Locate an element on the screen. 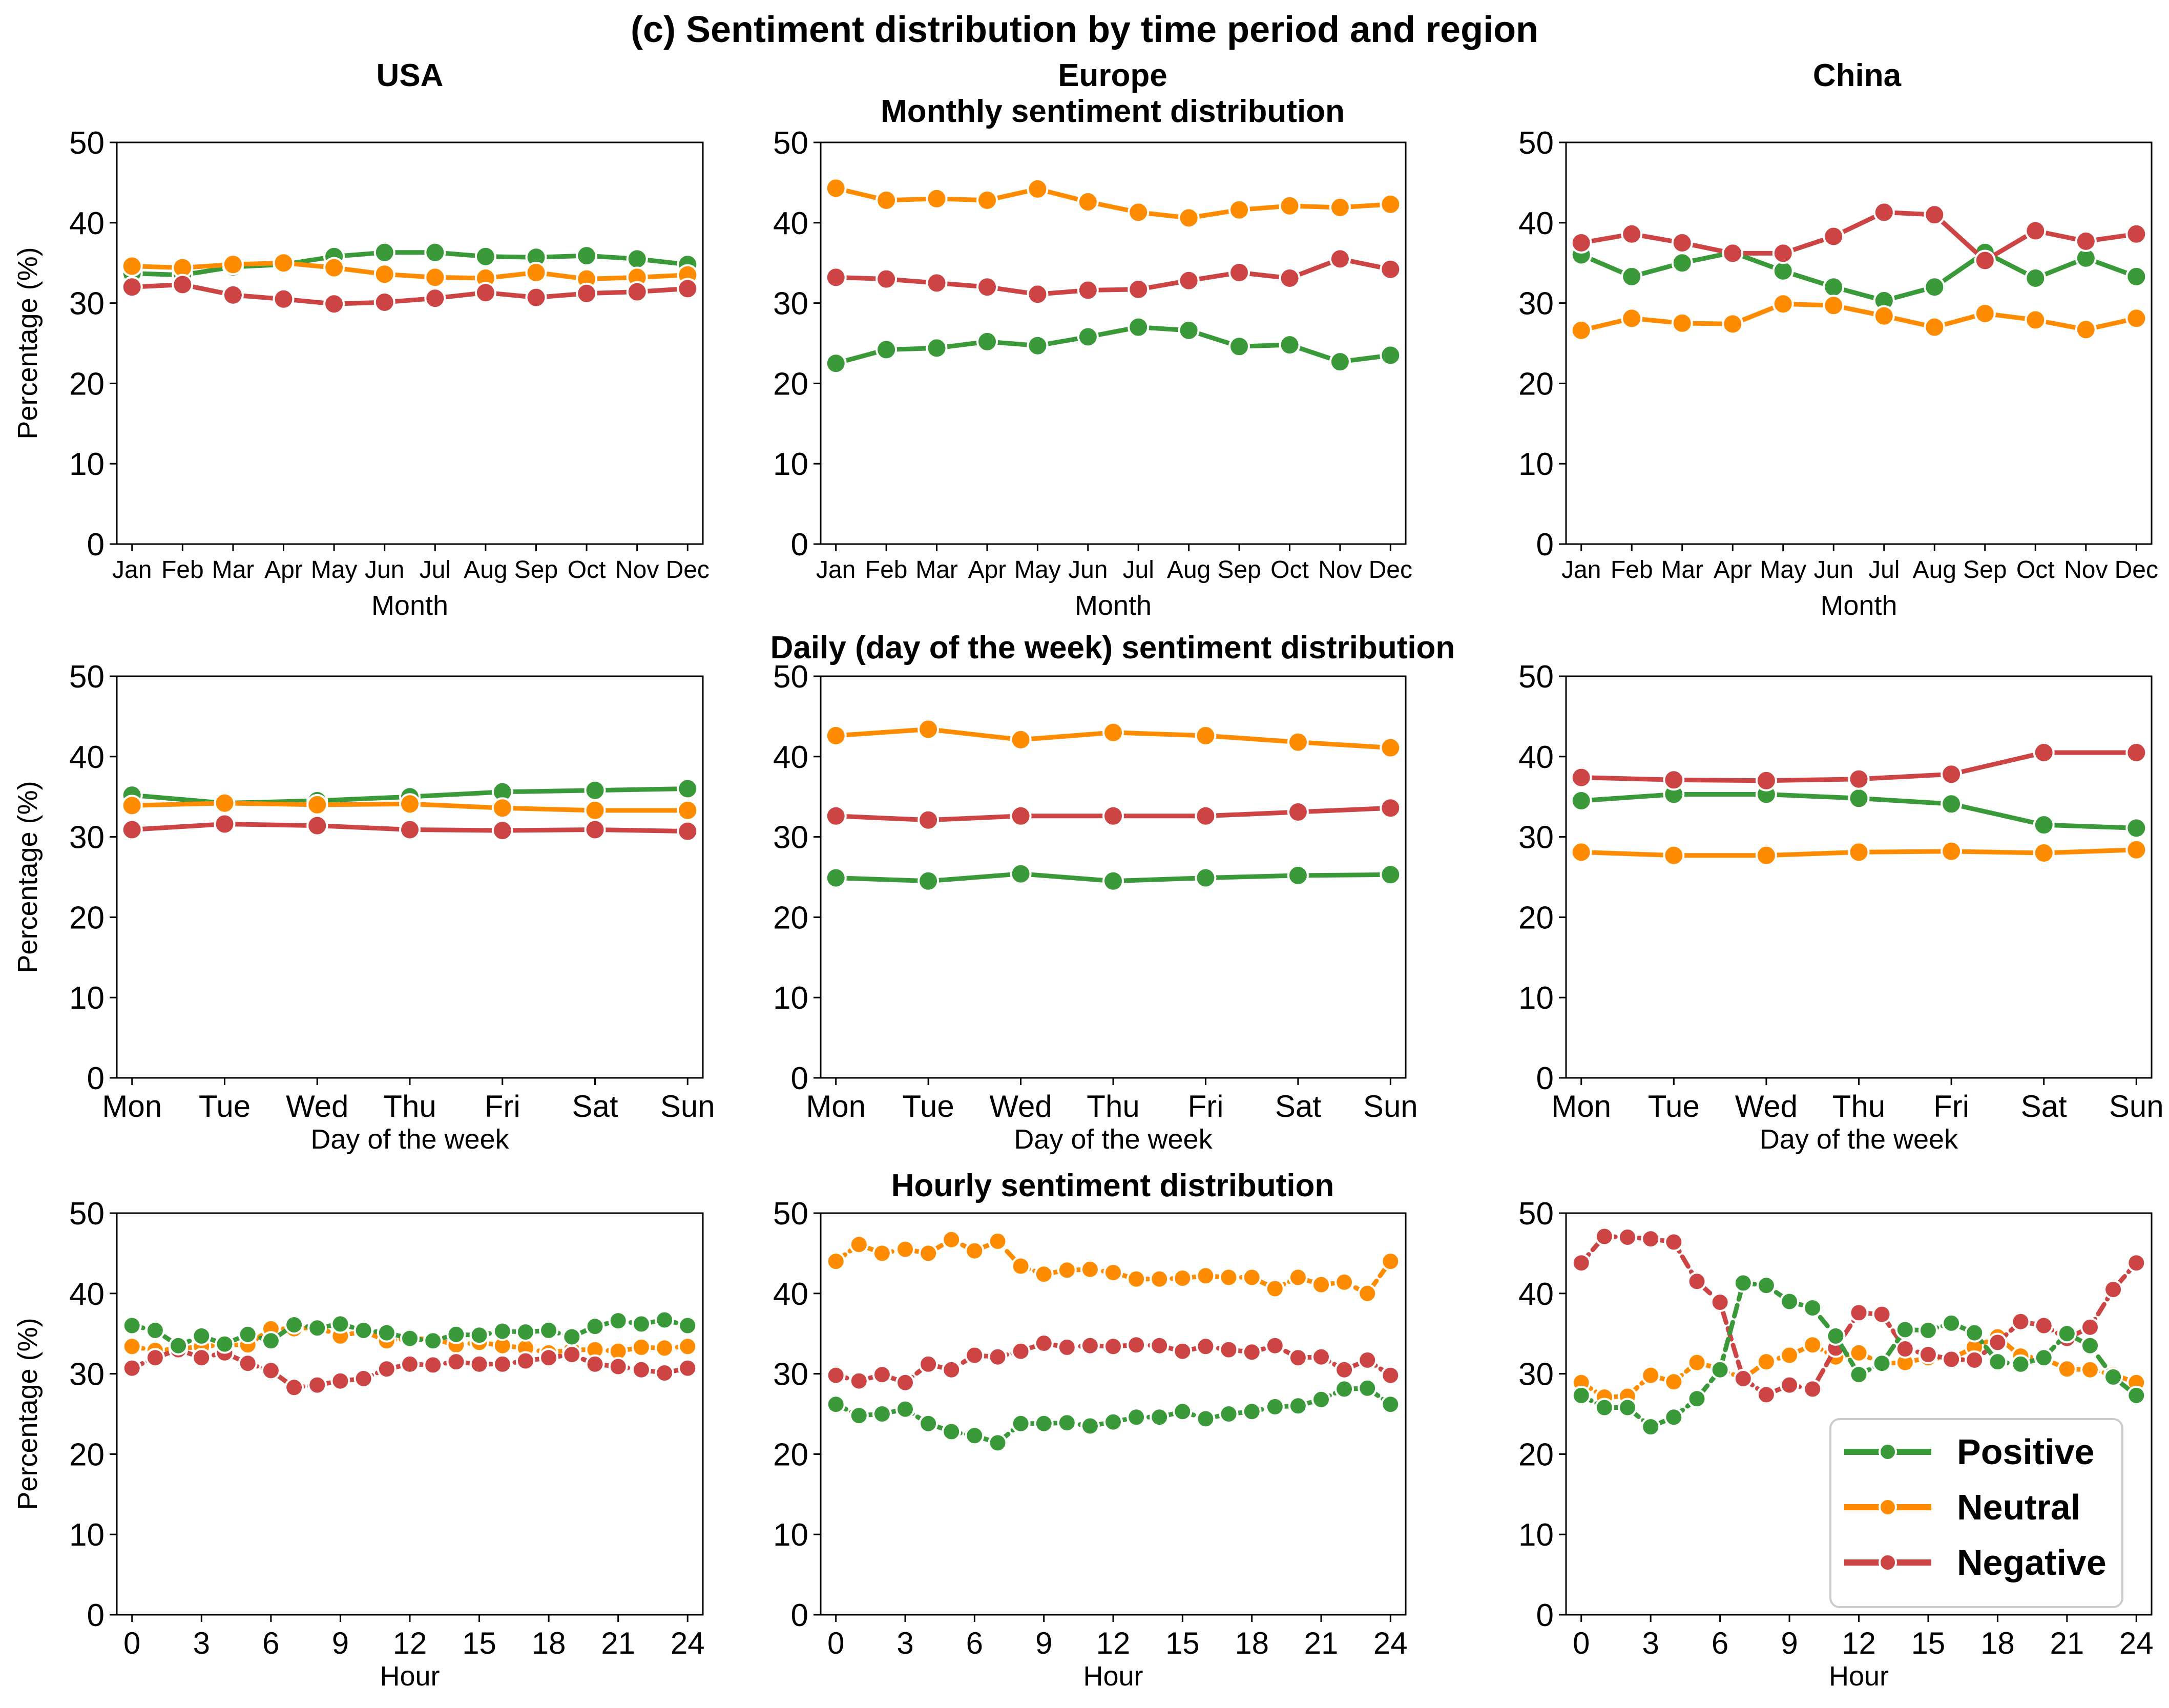  china-daily-ytick-label-30: 30 is located at coordinates (1536, 838).